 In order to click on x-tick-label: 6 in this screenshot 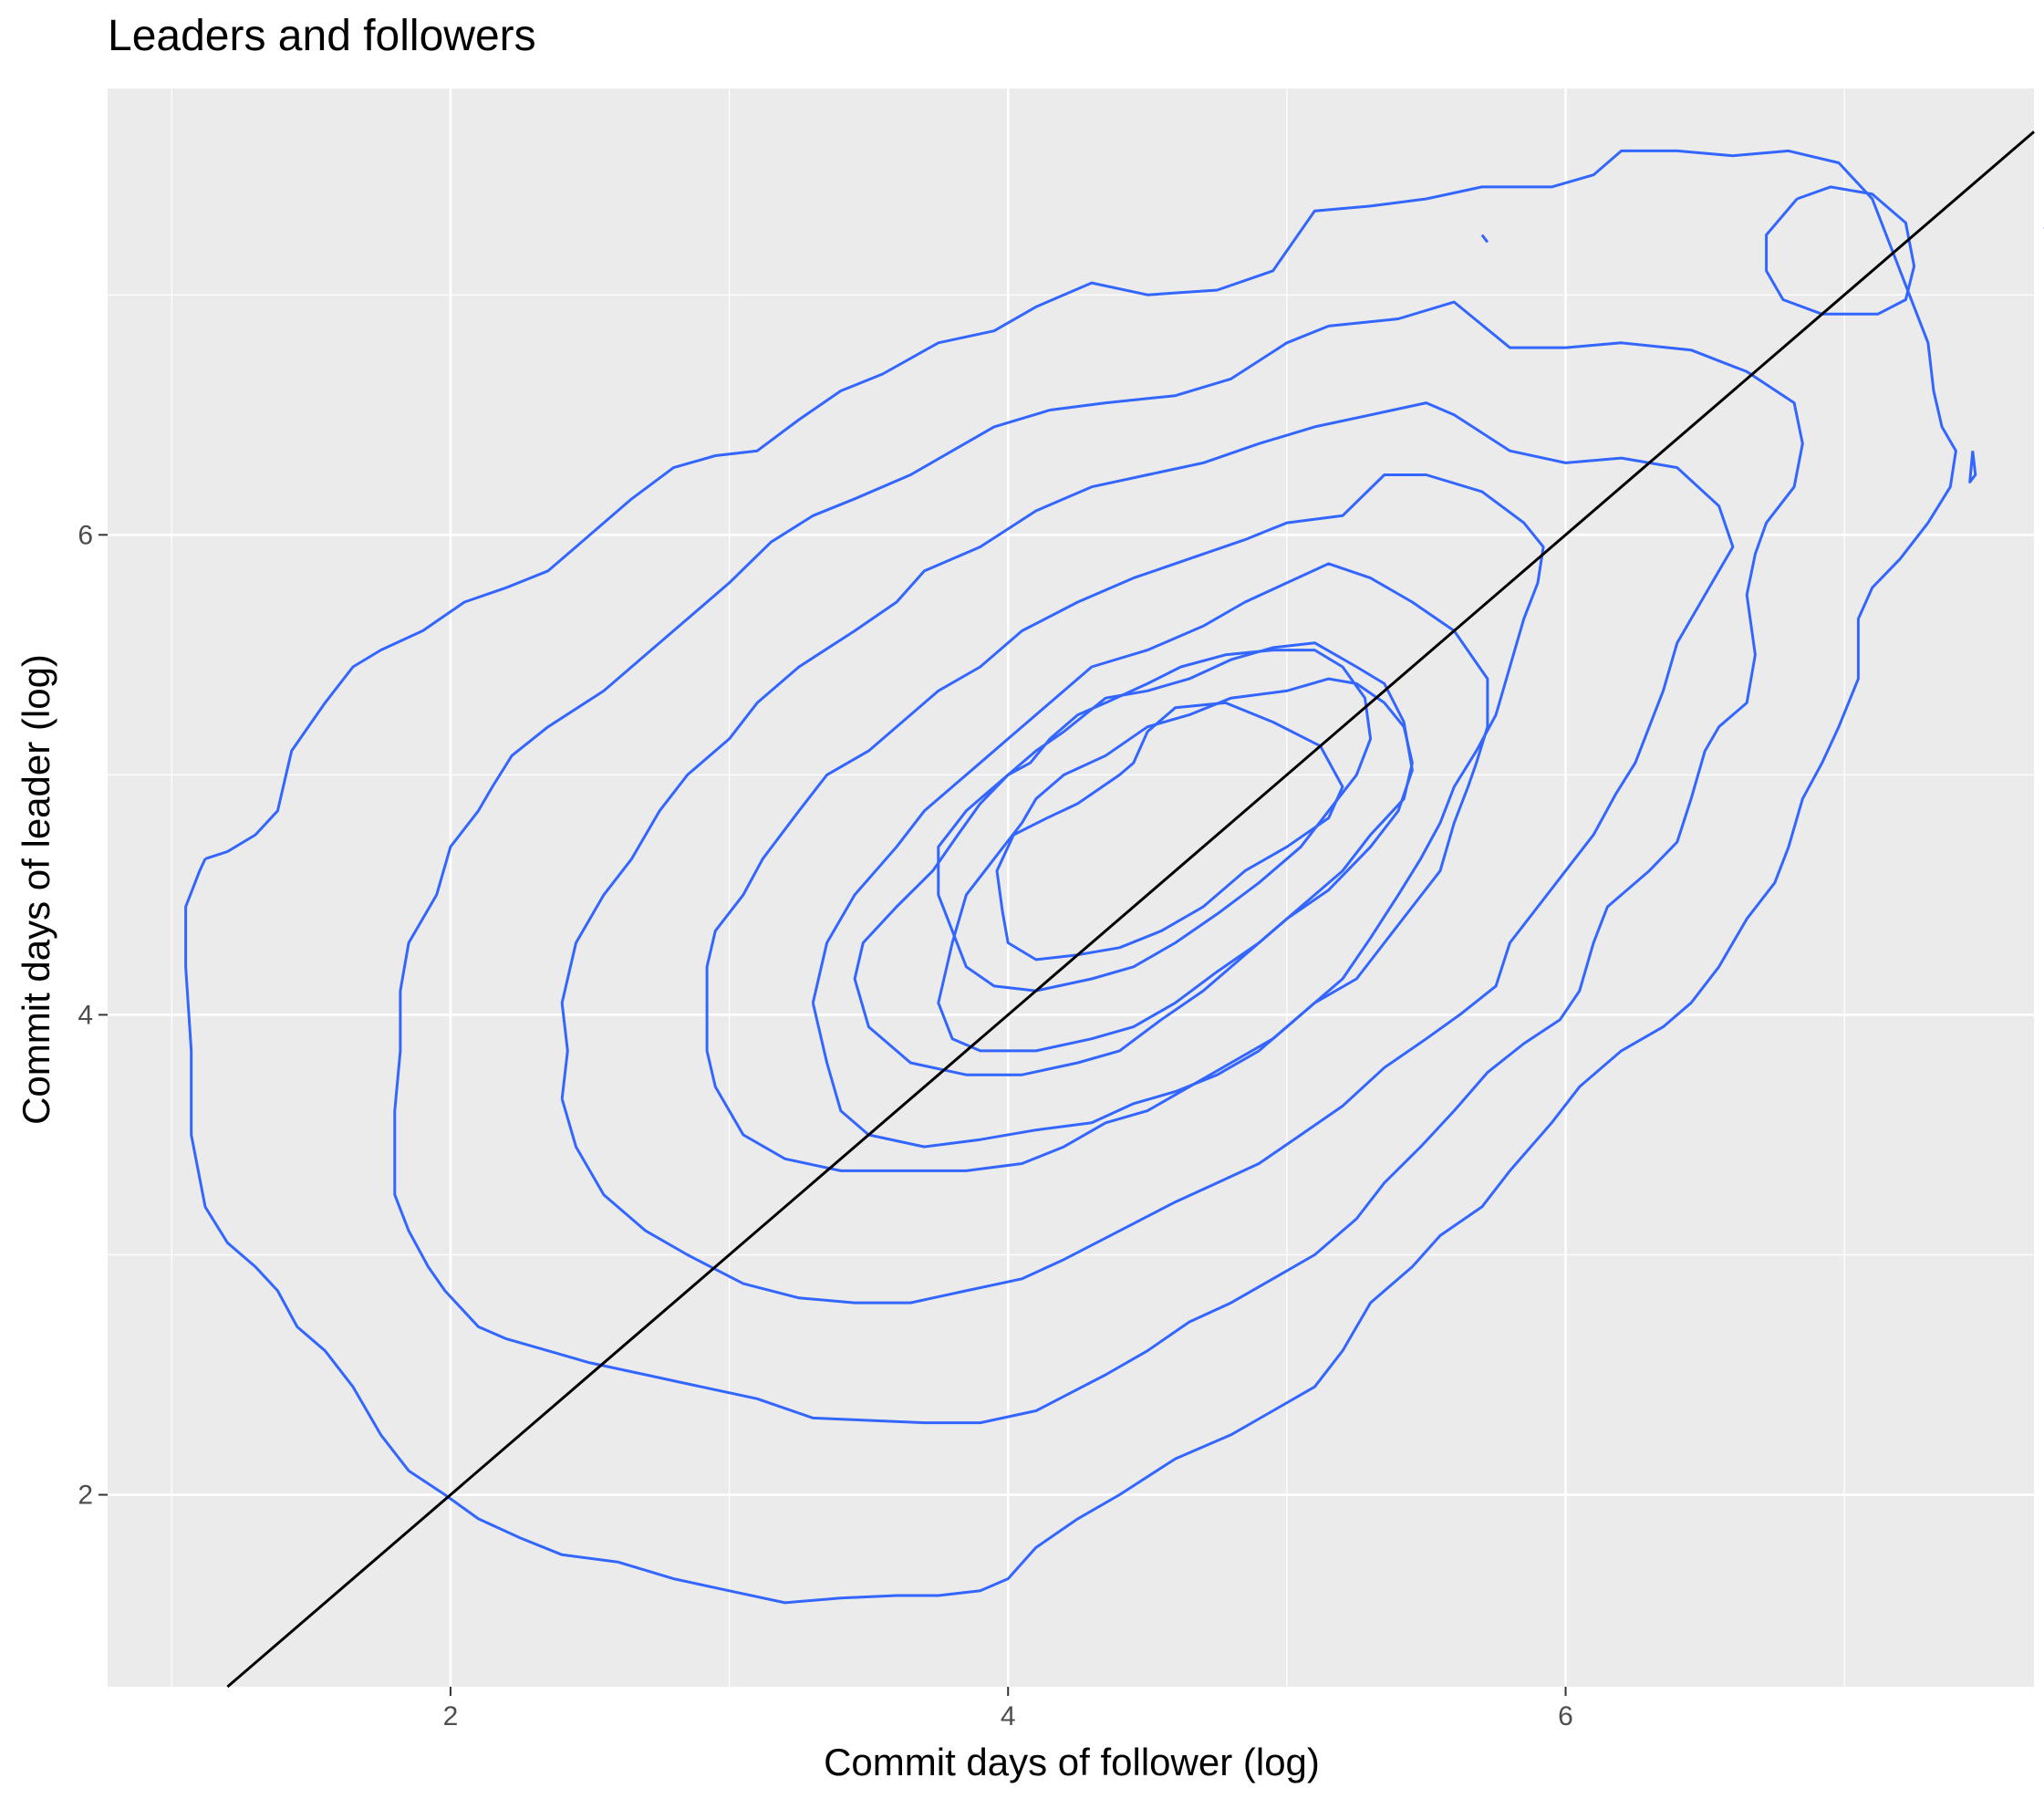, I will do `click(1565, 1716)`.